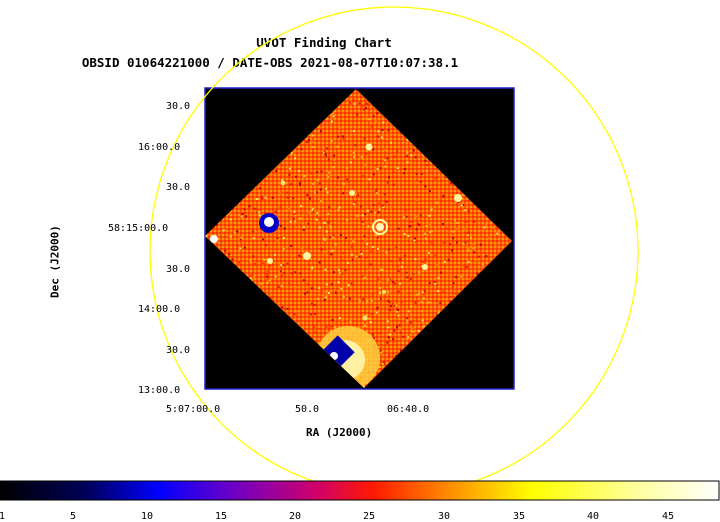  I want to click on colorbar-tick: 35, so click(519, 516).